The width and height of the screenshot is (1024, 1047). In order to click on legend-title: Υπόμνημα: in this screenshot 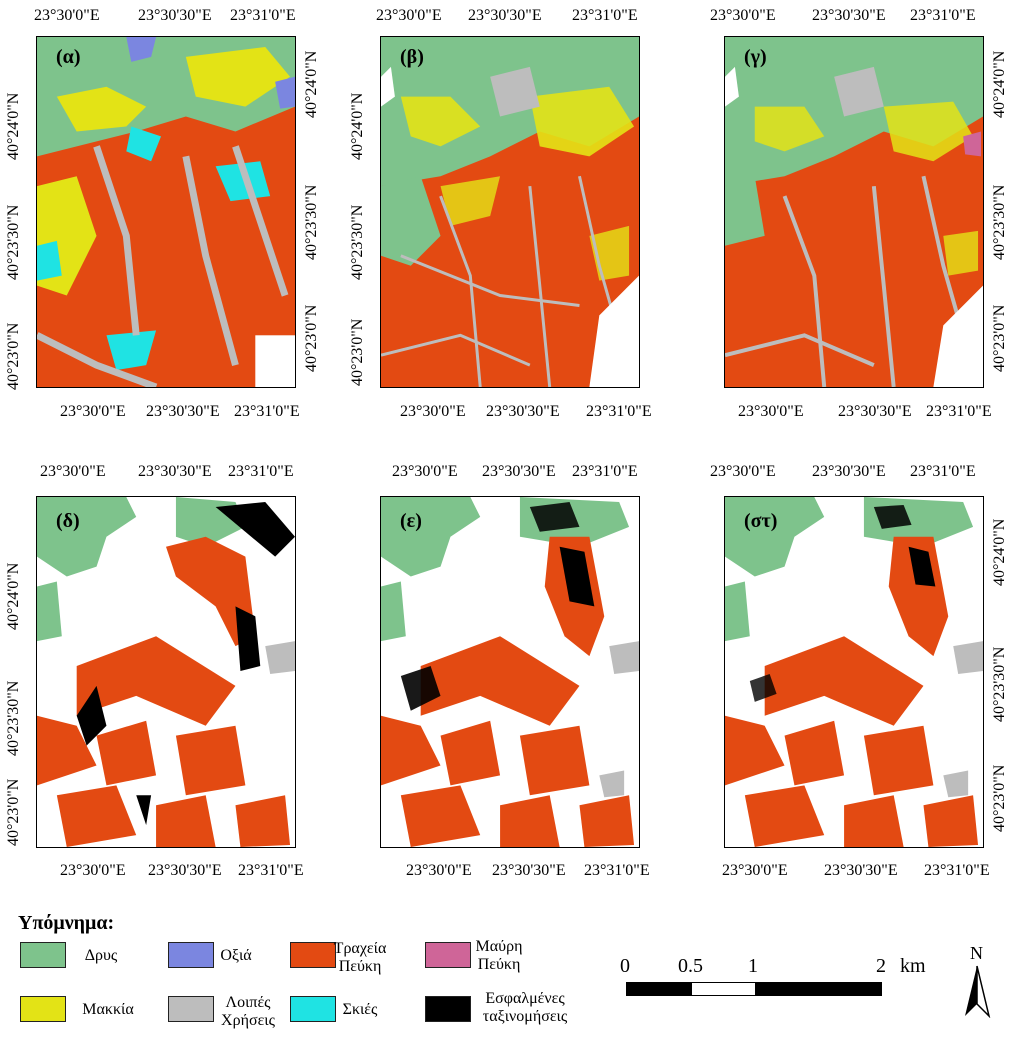, I will do `click(66, 923)`.